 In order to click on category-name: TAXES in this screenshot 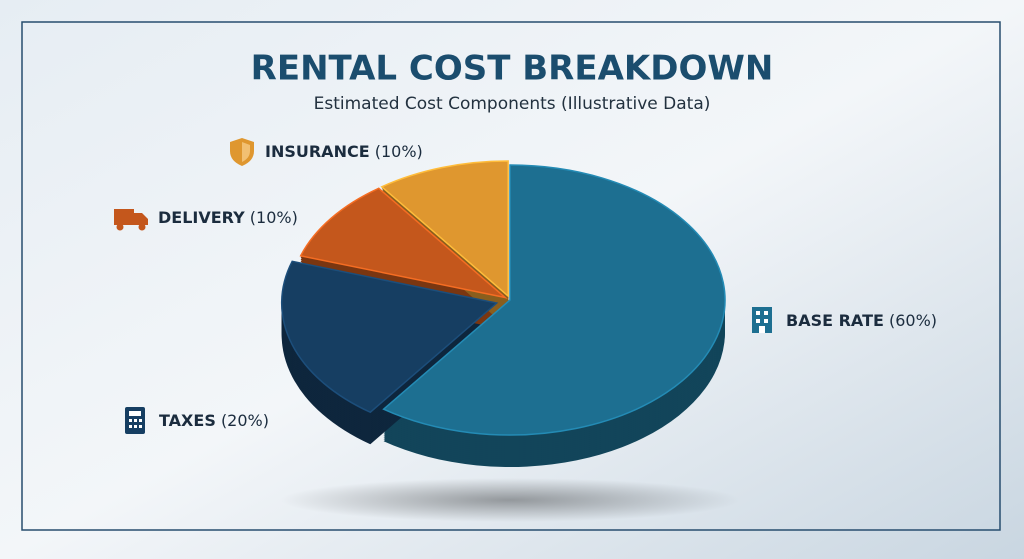, I will do `click(187, 420)`.